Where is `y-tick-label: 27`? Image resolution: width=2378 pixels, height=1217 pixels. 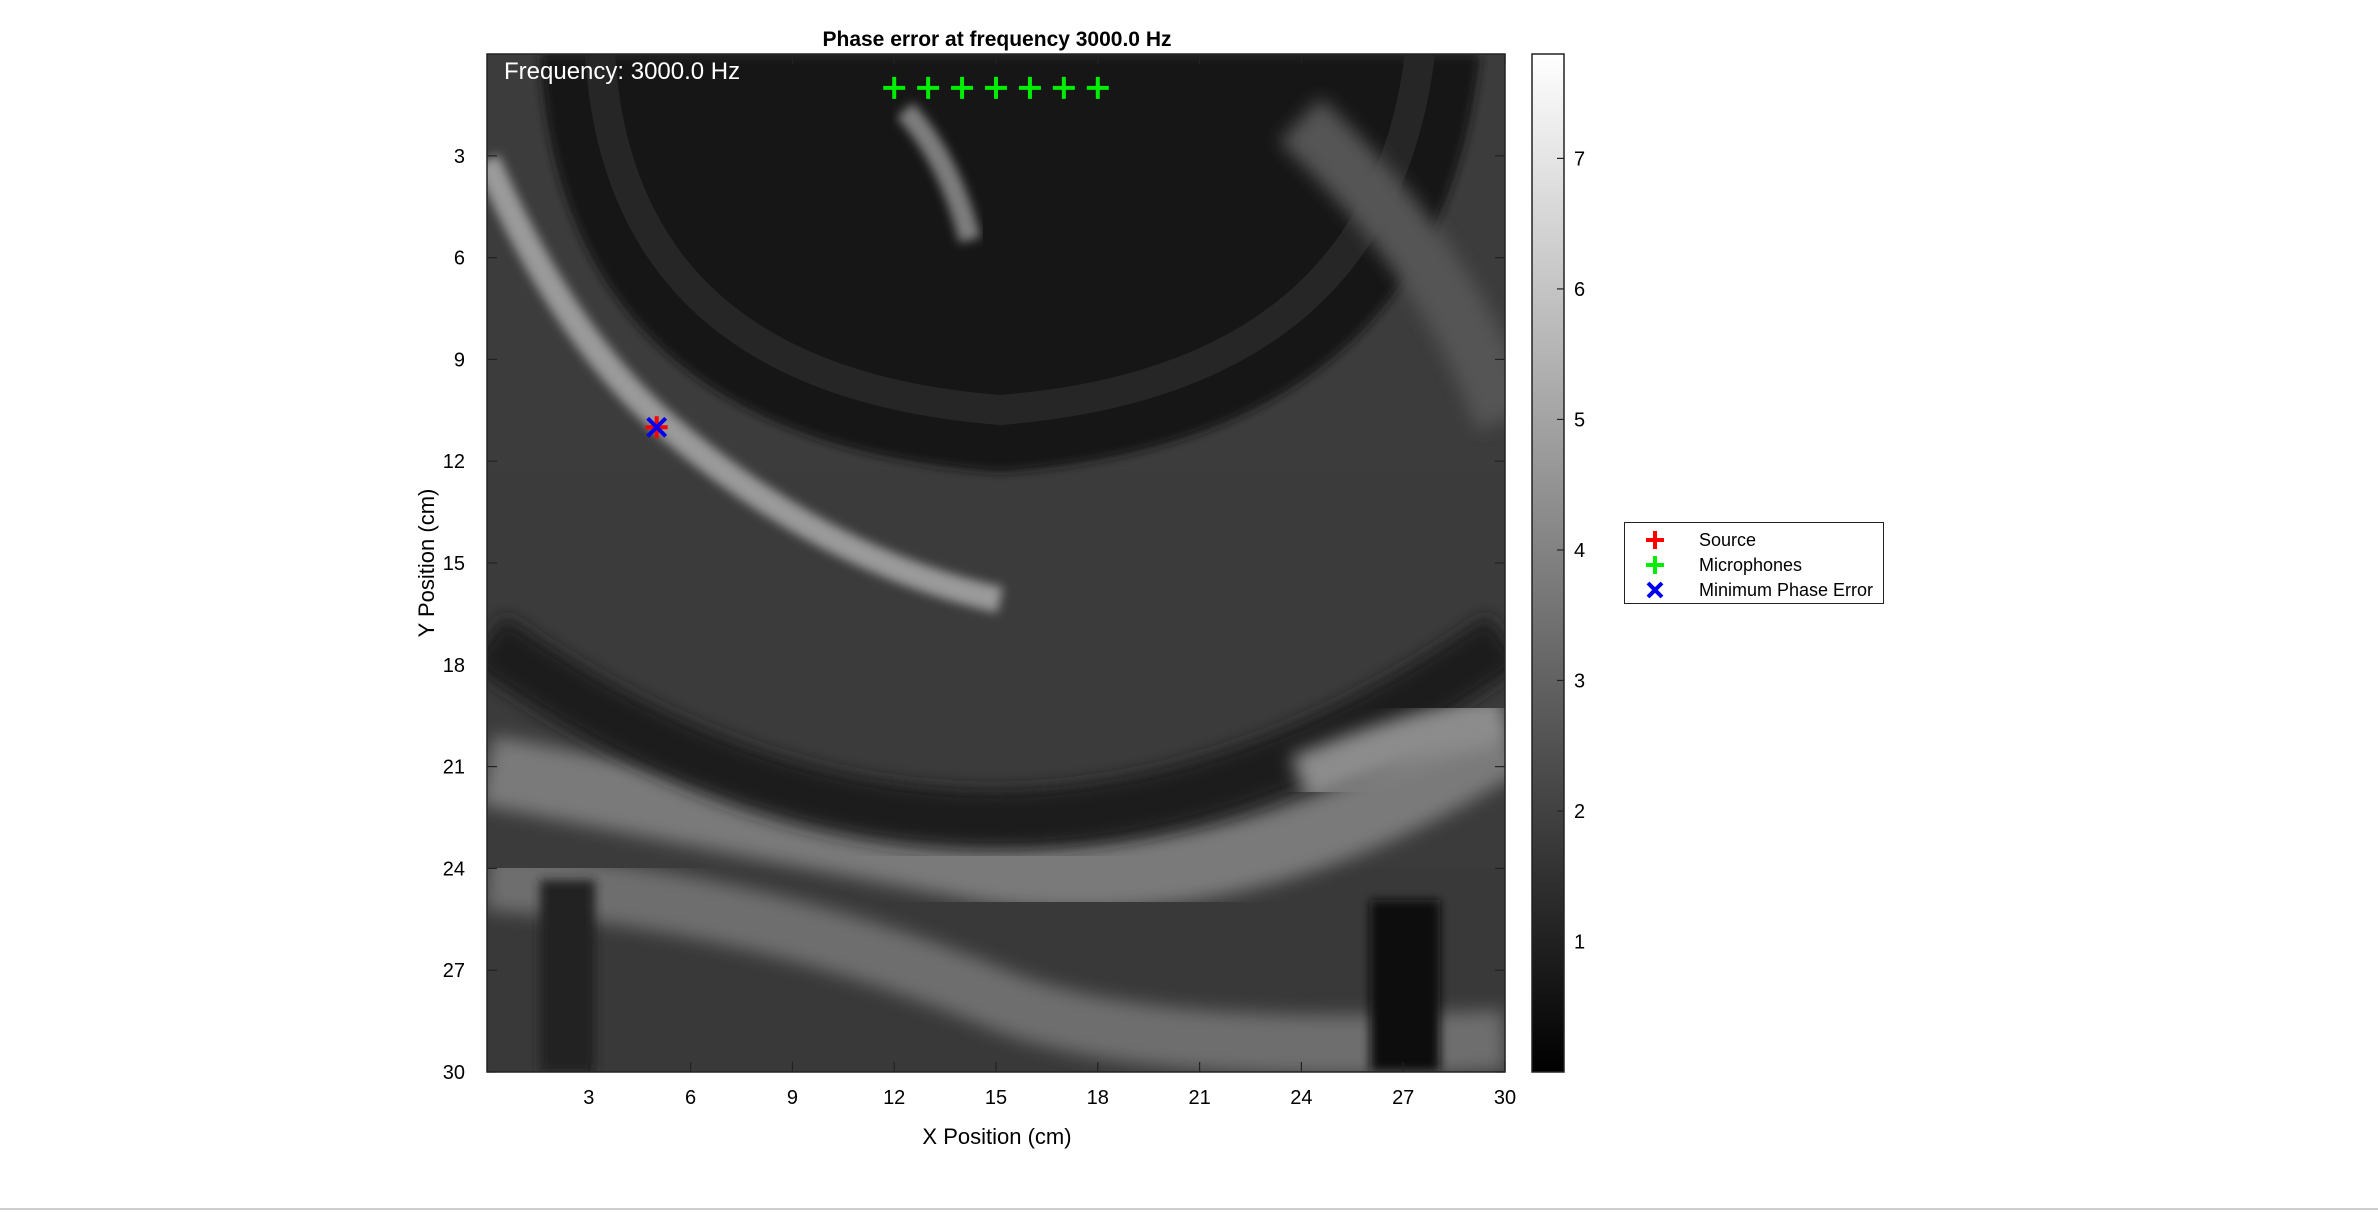
y-tick-label: 27 is located at coordinates (454, 971).